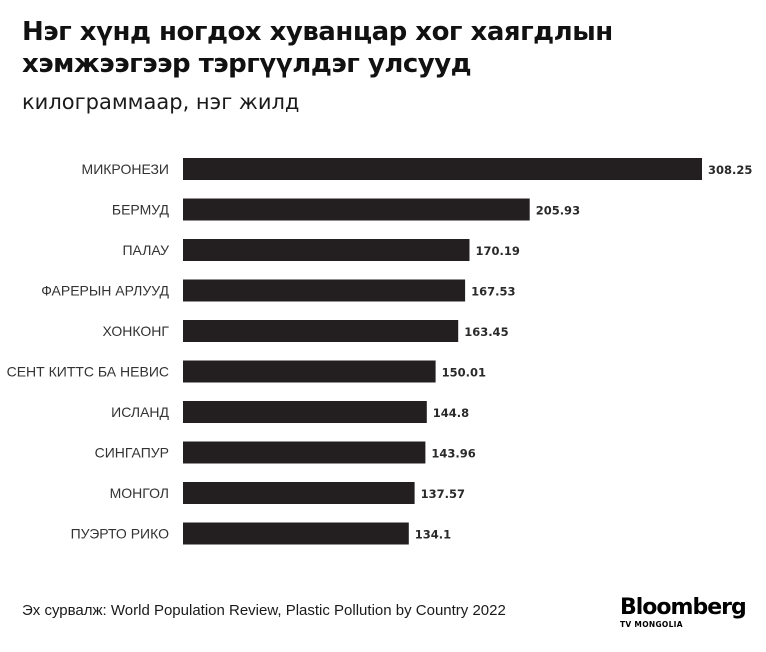  What do you see at coordinates (125, 169) in the screenshot?
I see `category-label: МИКРОНЕЗИ` at bounding box center [125, 169].